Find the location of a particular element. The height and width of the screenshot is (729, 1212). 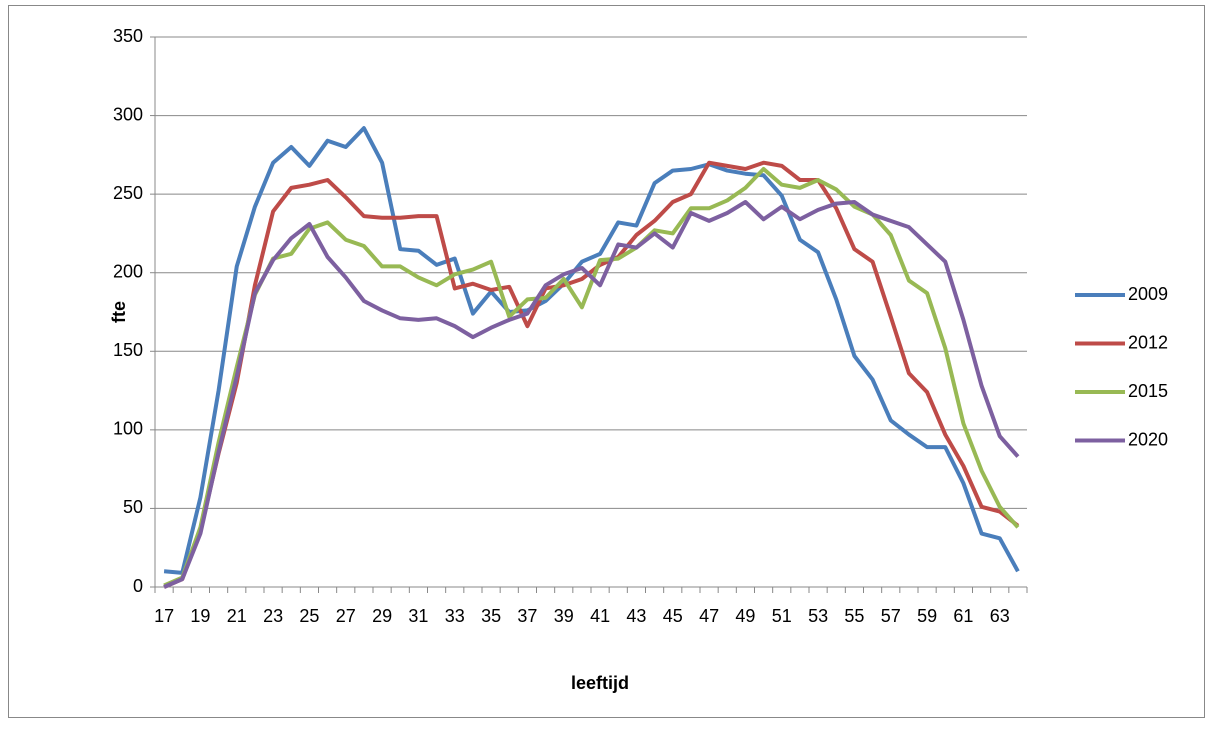

x-tick-label: 19 is located at coordinates (200, 616).